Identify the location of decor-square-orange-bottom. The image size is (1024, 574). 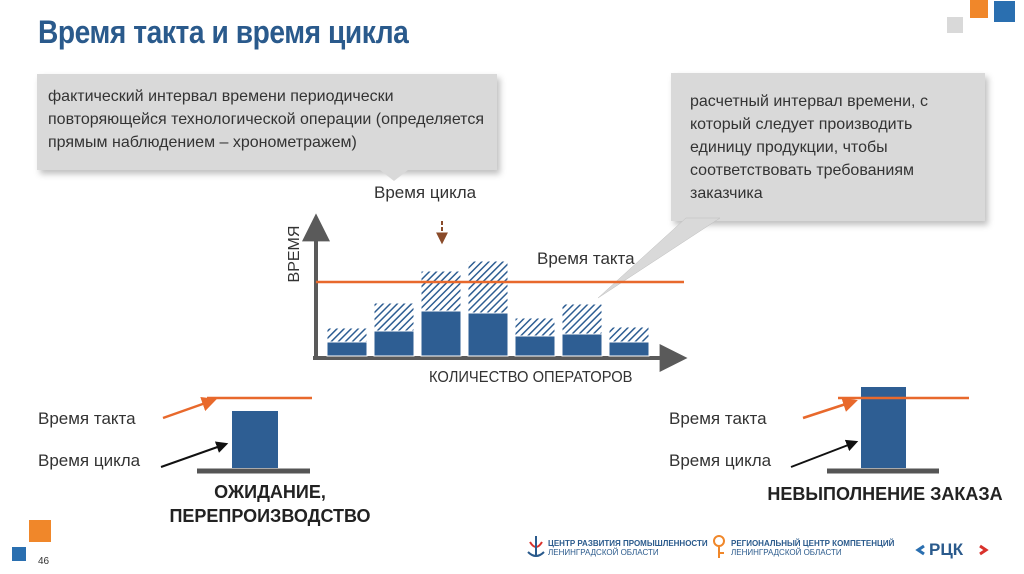
(40, 531).